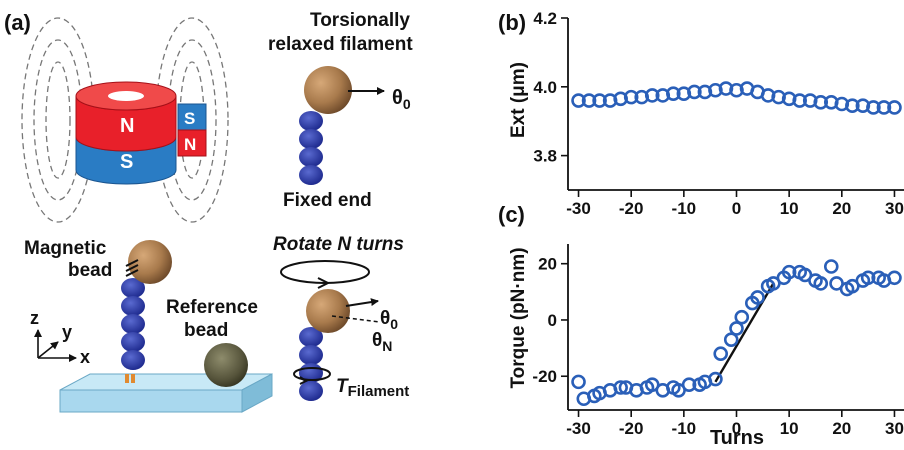  What do you see at coordinates (189, 118) in the screenshot?
I see `side-magnet-pole-s: S` at bounding box center [189, 118].